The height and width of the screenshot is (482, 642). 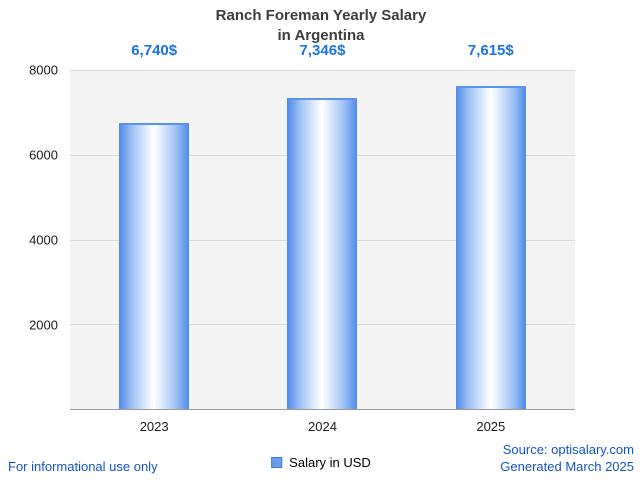 What do you see at coordinates (321, 15) in the screenshot?
I see `chart-title-line1: Ranch Foreman Yearly Salary` at bounding box center [321, 15].